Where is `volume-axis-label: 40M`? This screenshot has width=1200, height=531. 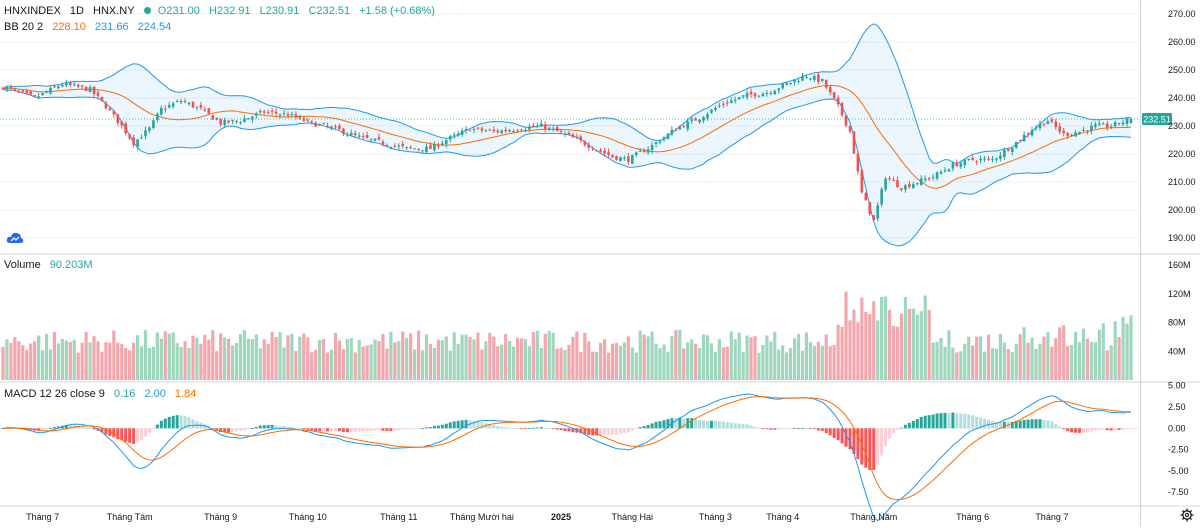
volume-axis-label: 40M is located at coordinates (1177, 351).